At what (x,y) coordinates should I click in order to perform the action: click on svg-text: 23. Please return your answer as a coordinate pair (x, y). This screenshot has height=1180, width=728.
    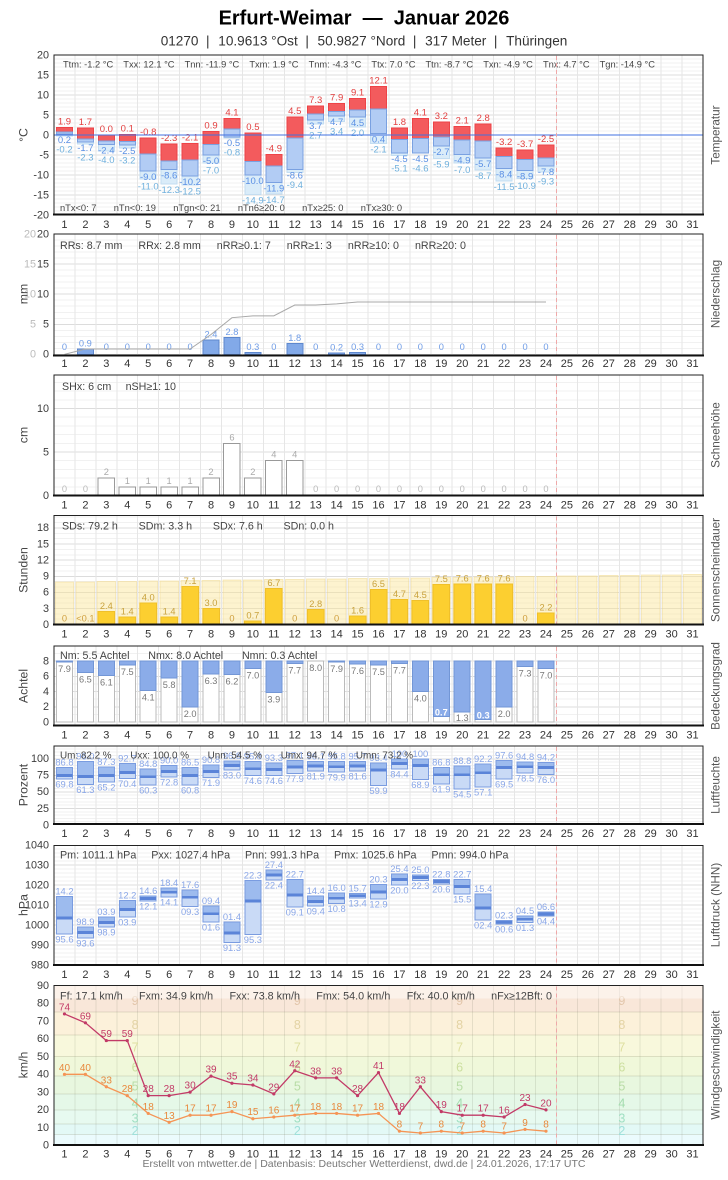
    Looking at the image, I should click on (525, 635).